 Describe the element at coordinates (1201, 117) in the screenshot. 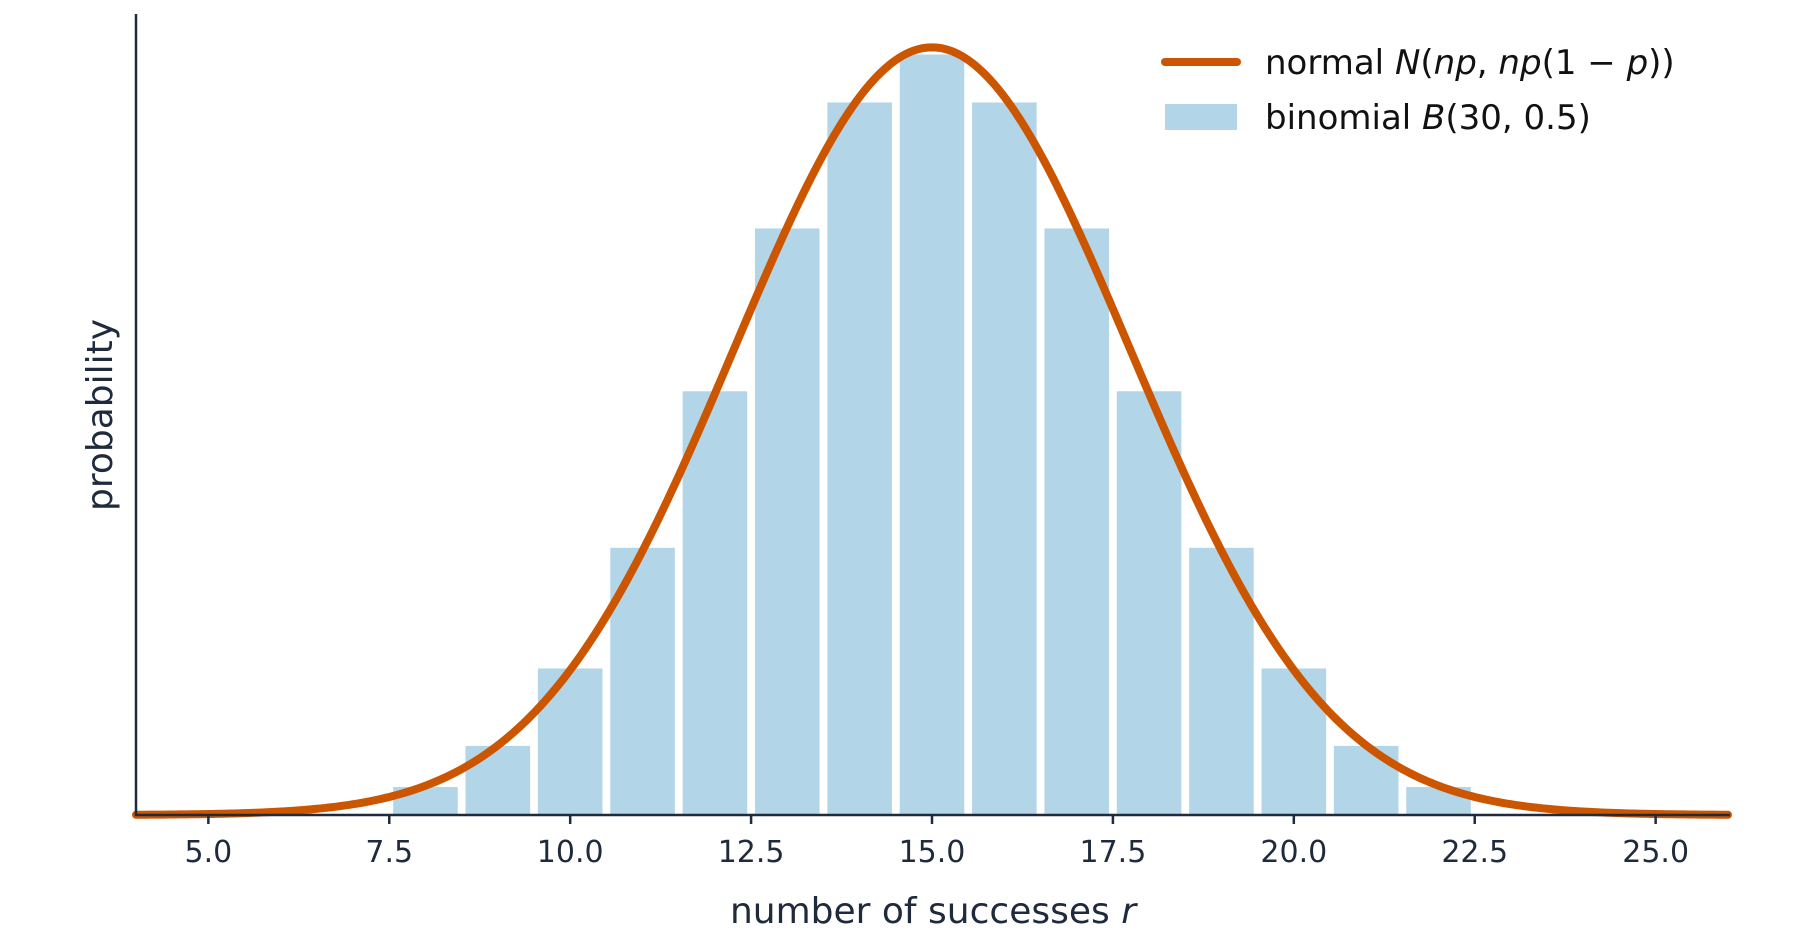

I see `legend-patch-swatch` at that location.